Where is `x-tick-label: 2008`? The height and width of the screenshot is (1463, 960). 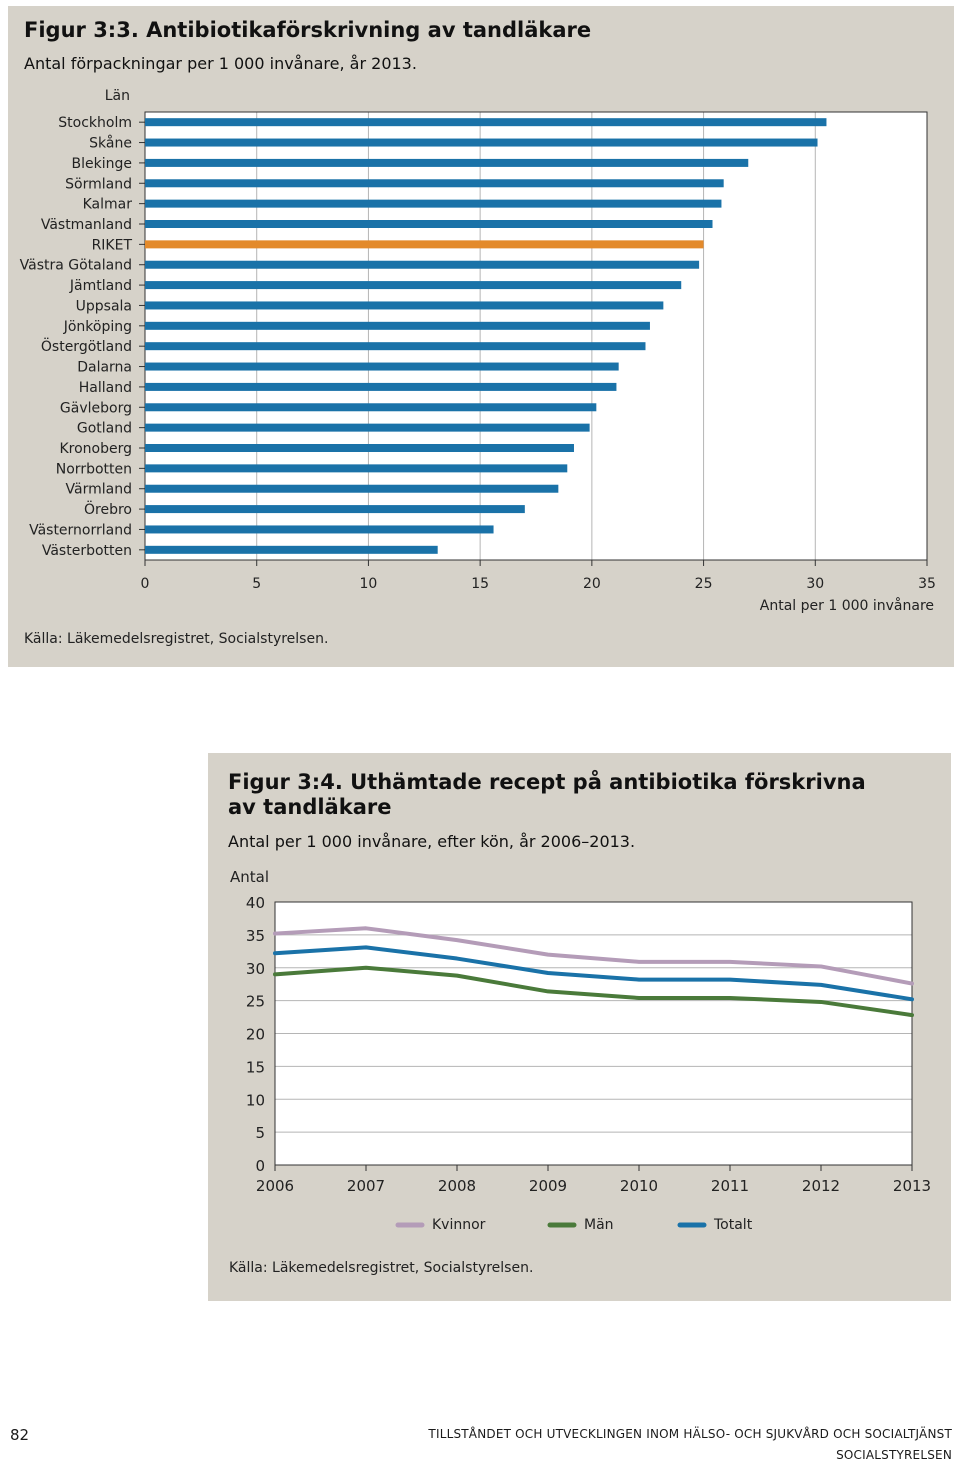 x-tick-label: 2008 is located at coordinates (457, 1186).